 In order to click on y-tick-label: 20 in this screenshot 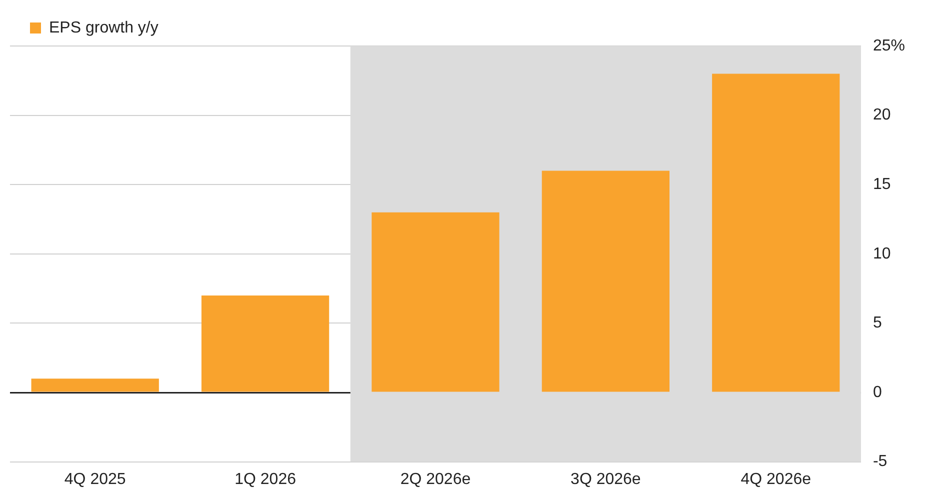, I will do `click(881, 115)`.